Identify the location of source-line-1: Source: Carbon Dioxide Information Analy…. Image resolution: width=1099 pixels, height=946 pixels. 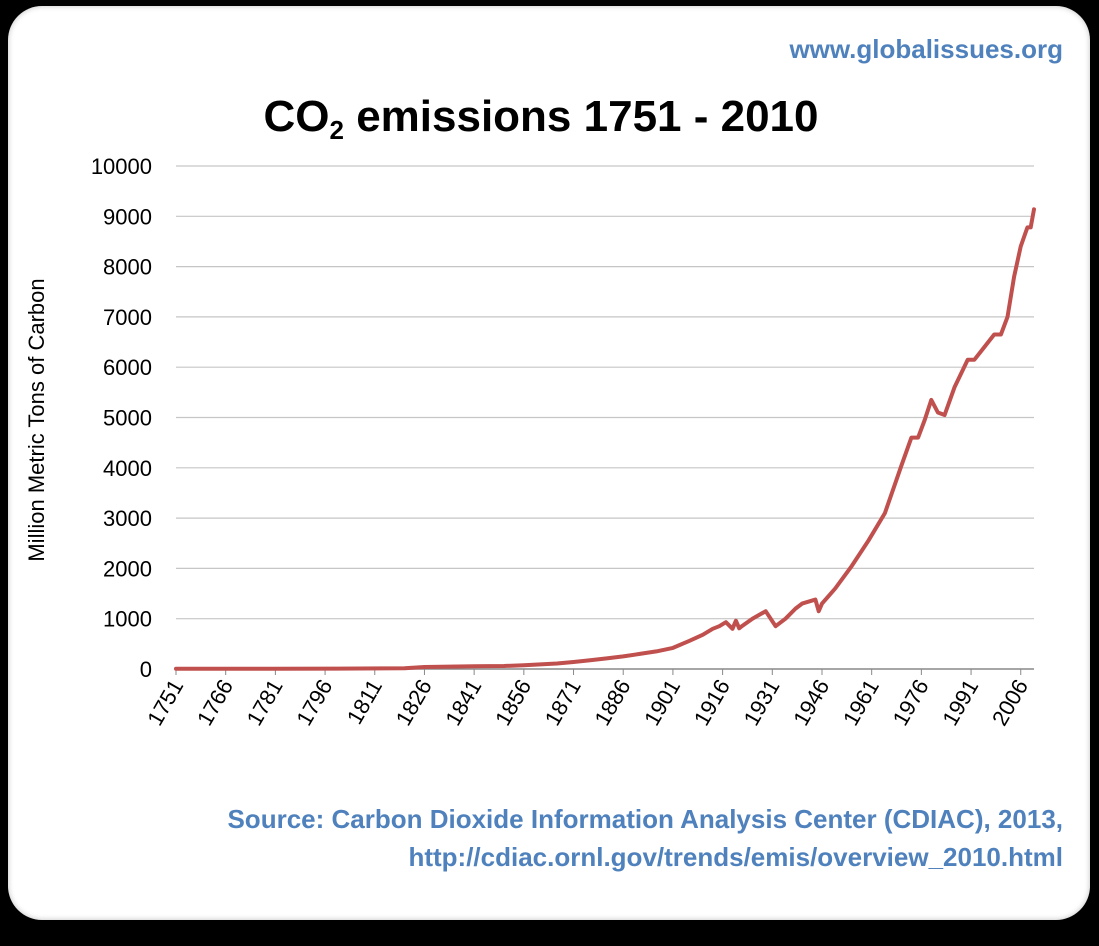
(645, 819).